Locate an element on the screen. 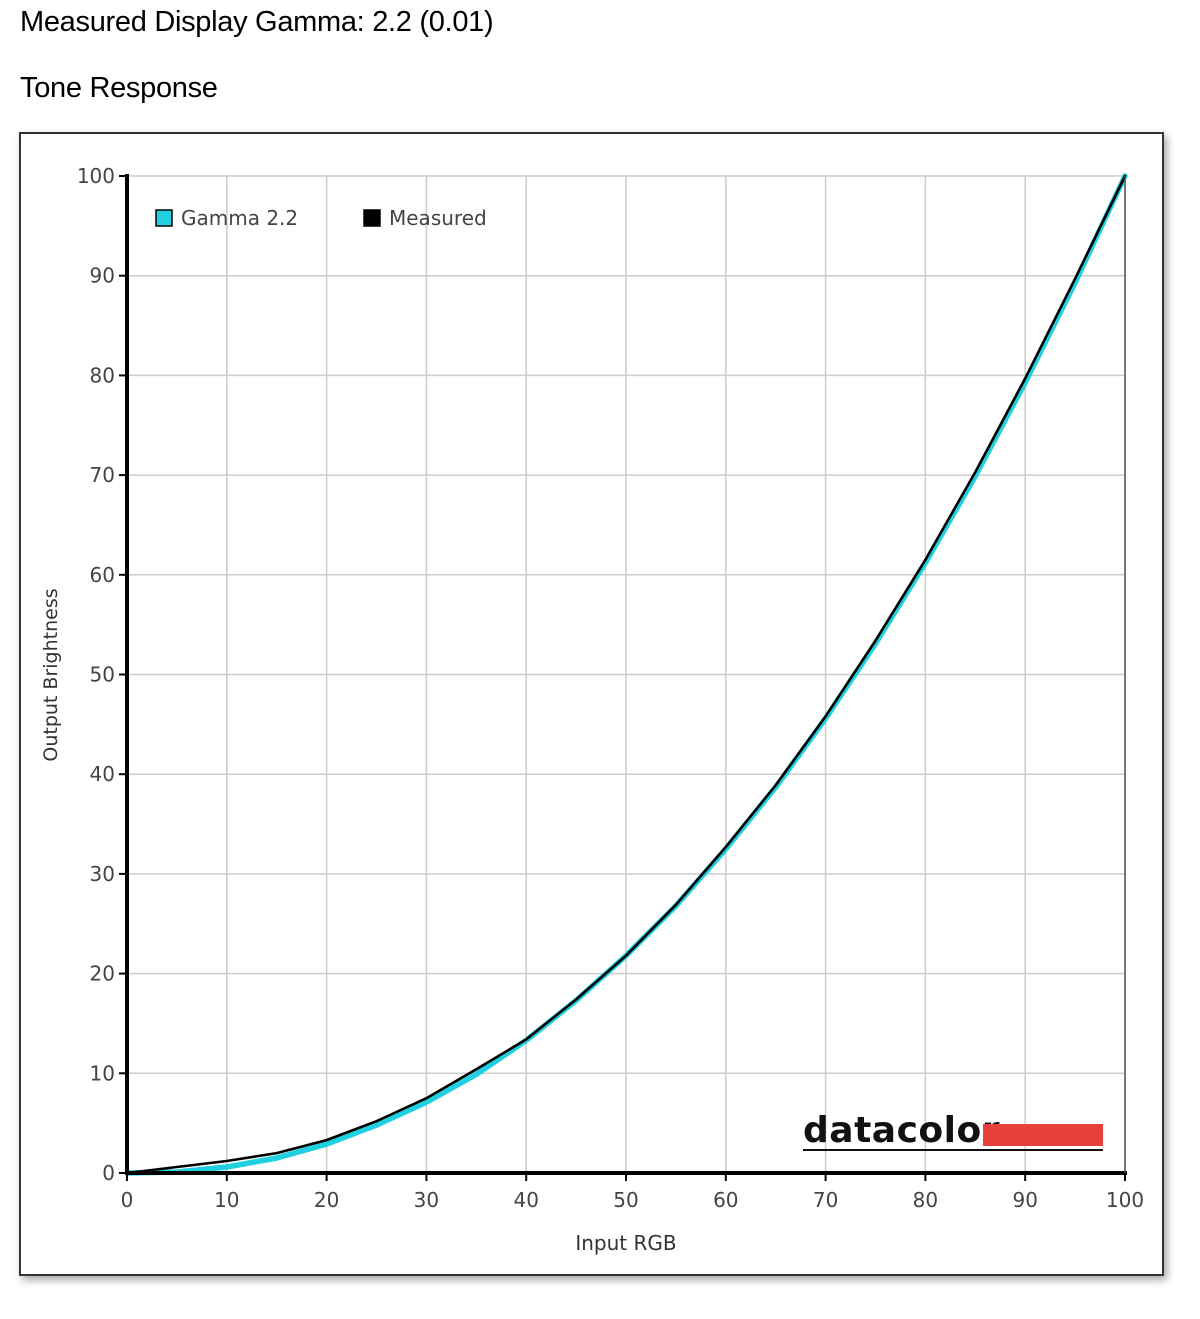 This screenshot has width=1200, height=1319. legend-label: Measured is located at coordinates (438, 218).